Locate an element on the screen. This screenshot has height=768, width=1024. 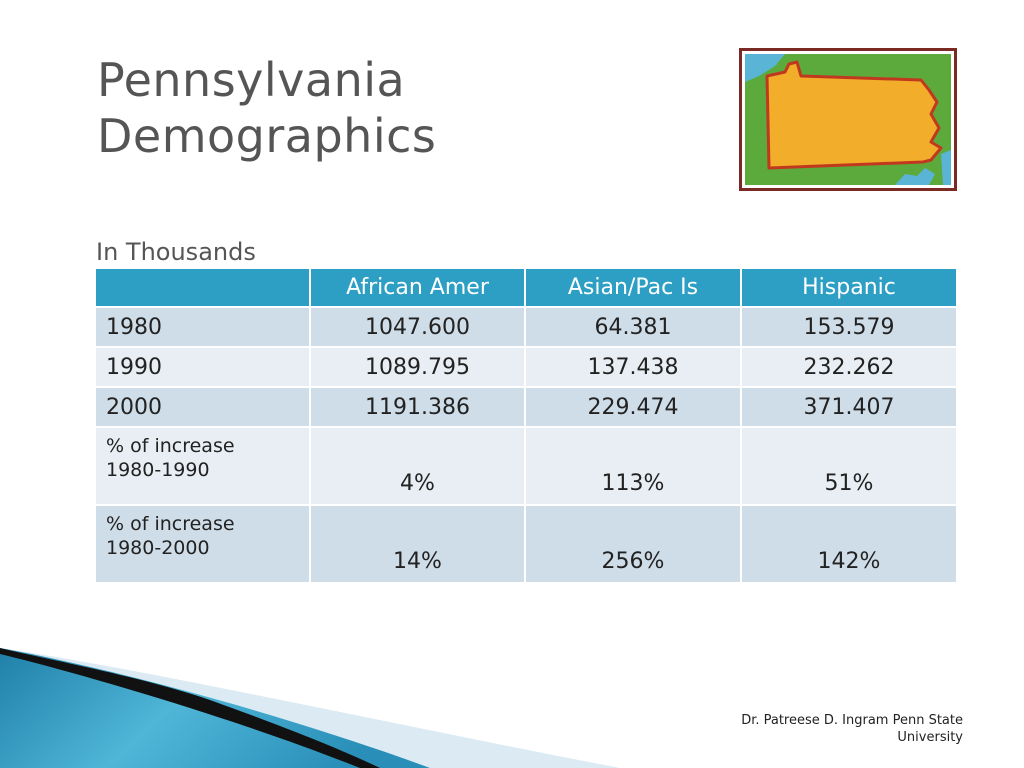
cell-african-amer: 4% is located at coordinates (417, 466).